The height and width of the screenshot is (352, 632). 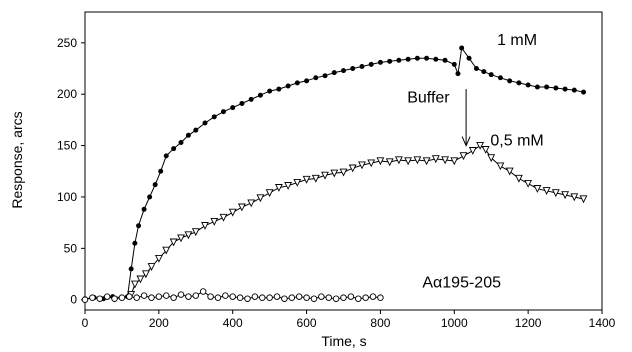 What do you see at coordinates (73, 300) in the screenshot?
I see `y-tick-label: 0` at bounding box center [73, 300].